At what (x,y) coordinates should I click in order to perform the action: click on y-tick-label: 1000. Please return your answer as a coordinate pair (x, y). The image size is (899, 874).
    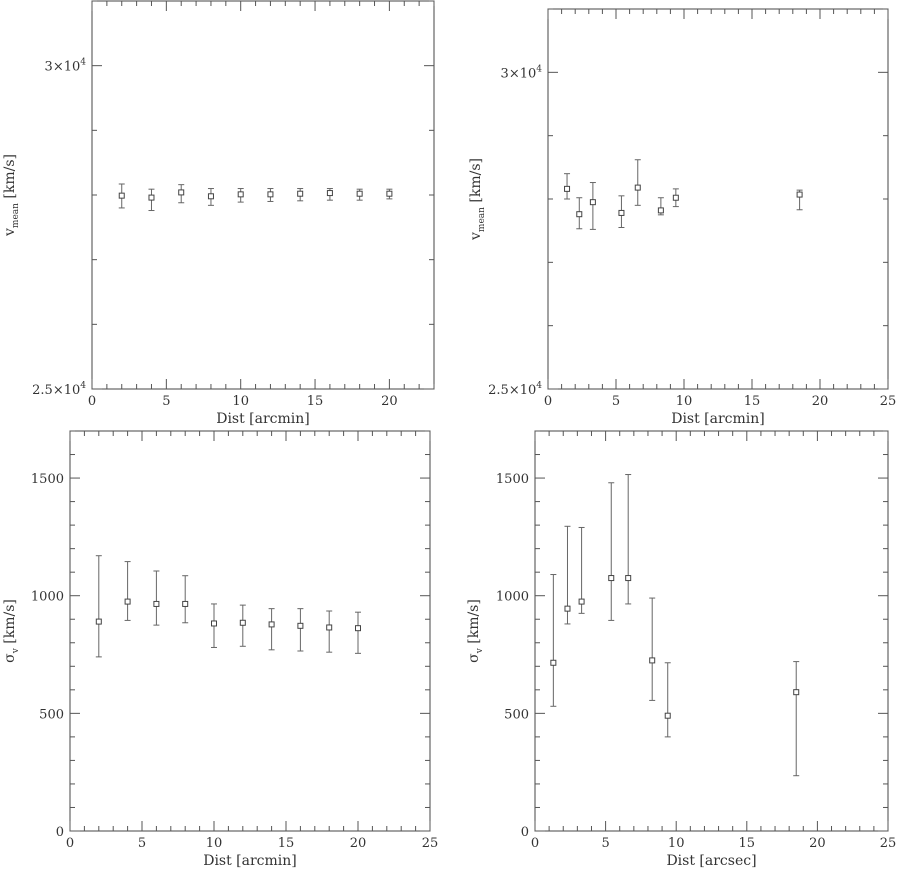
    Looking at the image, I should click on (512, 597).